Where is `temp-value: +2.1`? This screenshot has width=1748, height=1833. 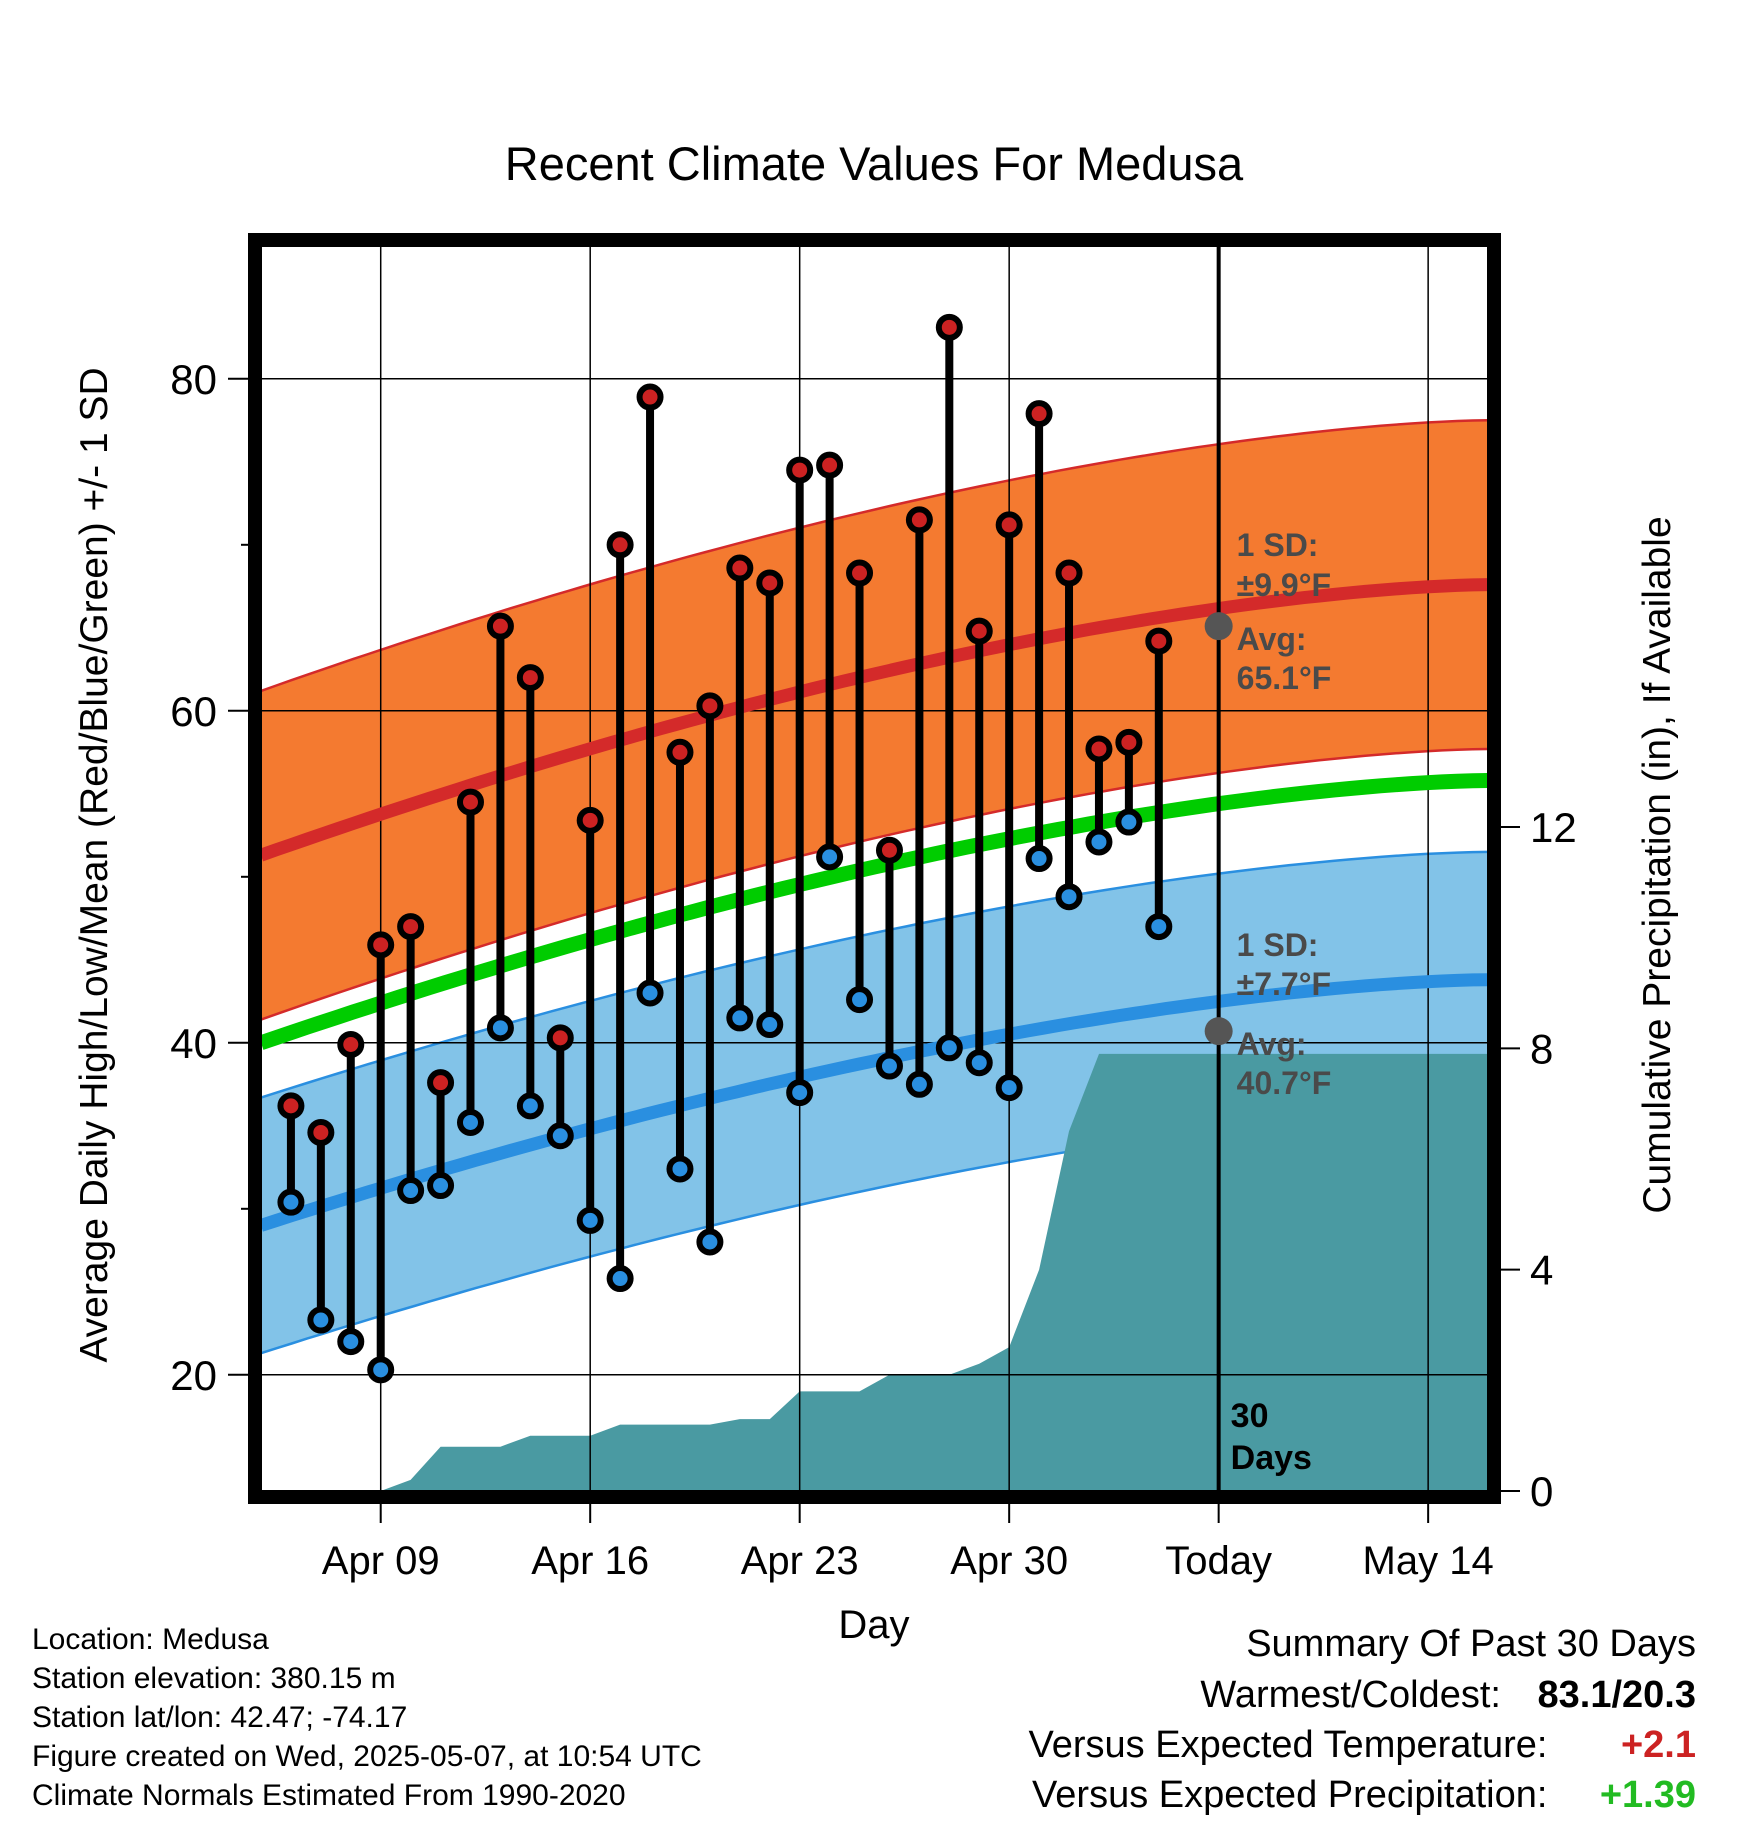
temp-value: +2.1 is located at coordinates (1658, 1745).